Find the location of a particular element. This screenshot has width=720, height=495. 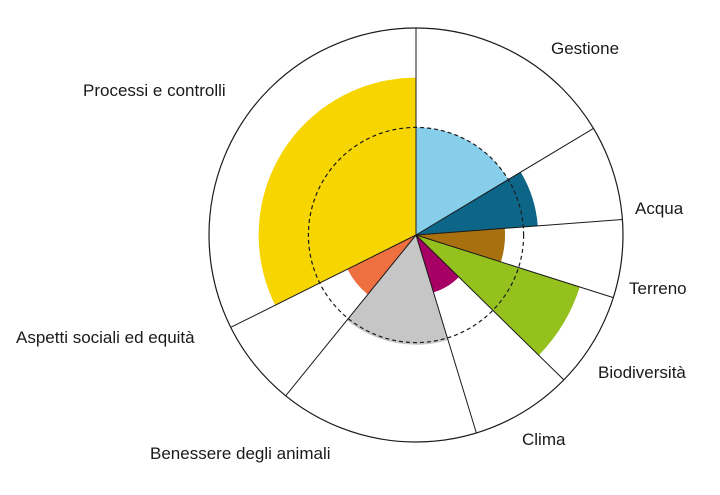

label-processi-e-controlli: Processi e controlli is located at coordinates (154, 90).